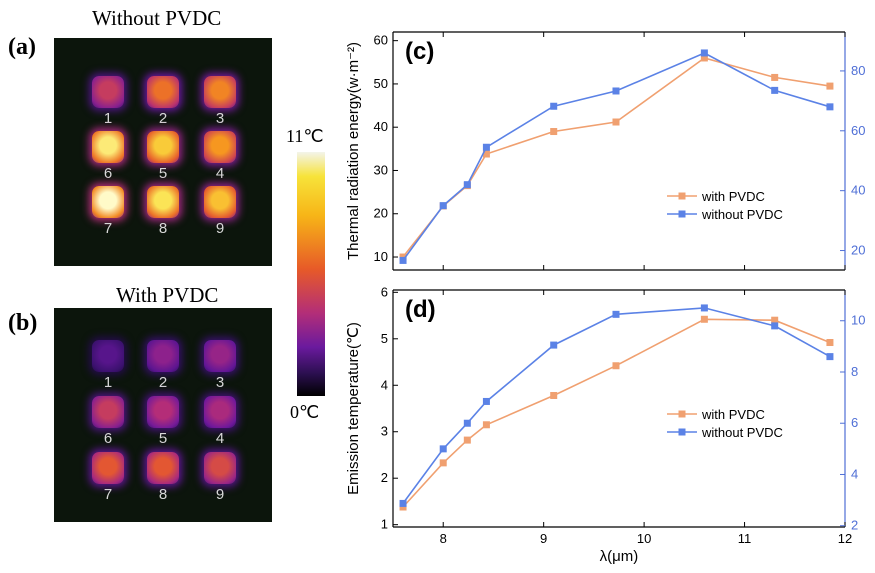  I want to click on y-axis-title: Thermal radiation energy(w·m⁻²), so click(353, 151).